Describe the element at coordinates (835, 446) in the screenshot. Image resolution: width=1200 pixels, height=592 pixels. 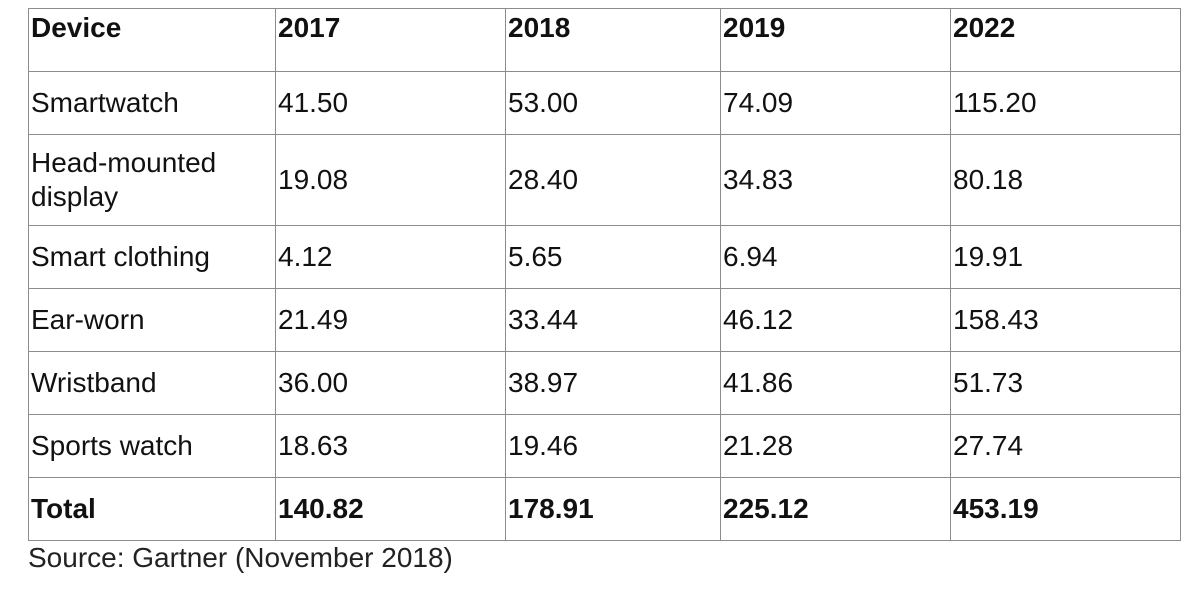
I see `value-cell: 21.28` at that location.